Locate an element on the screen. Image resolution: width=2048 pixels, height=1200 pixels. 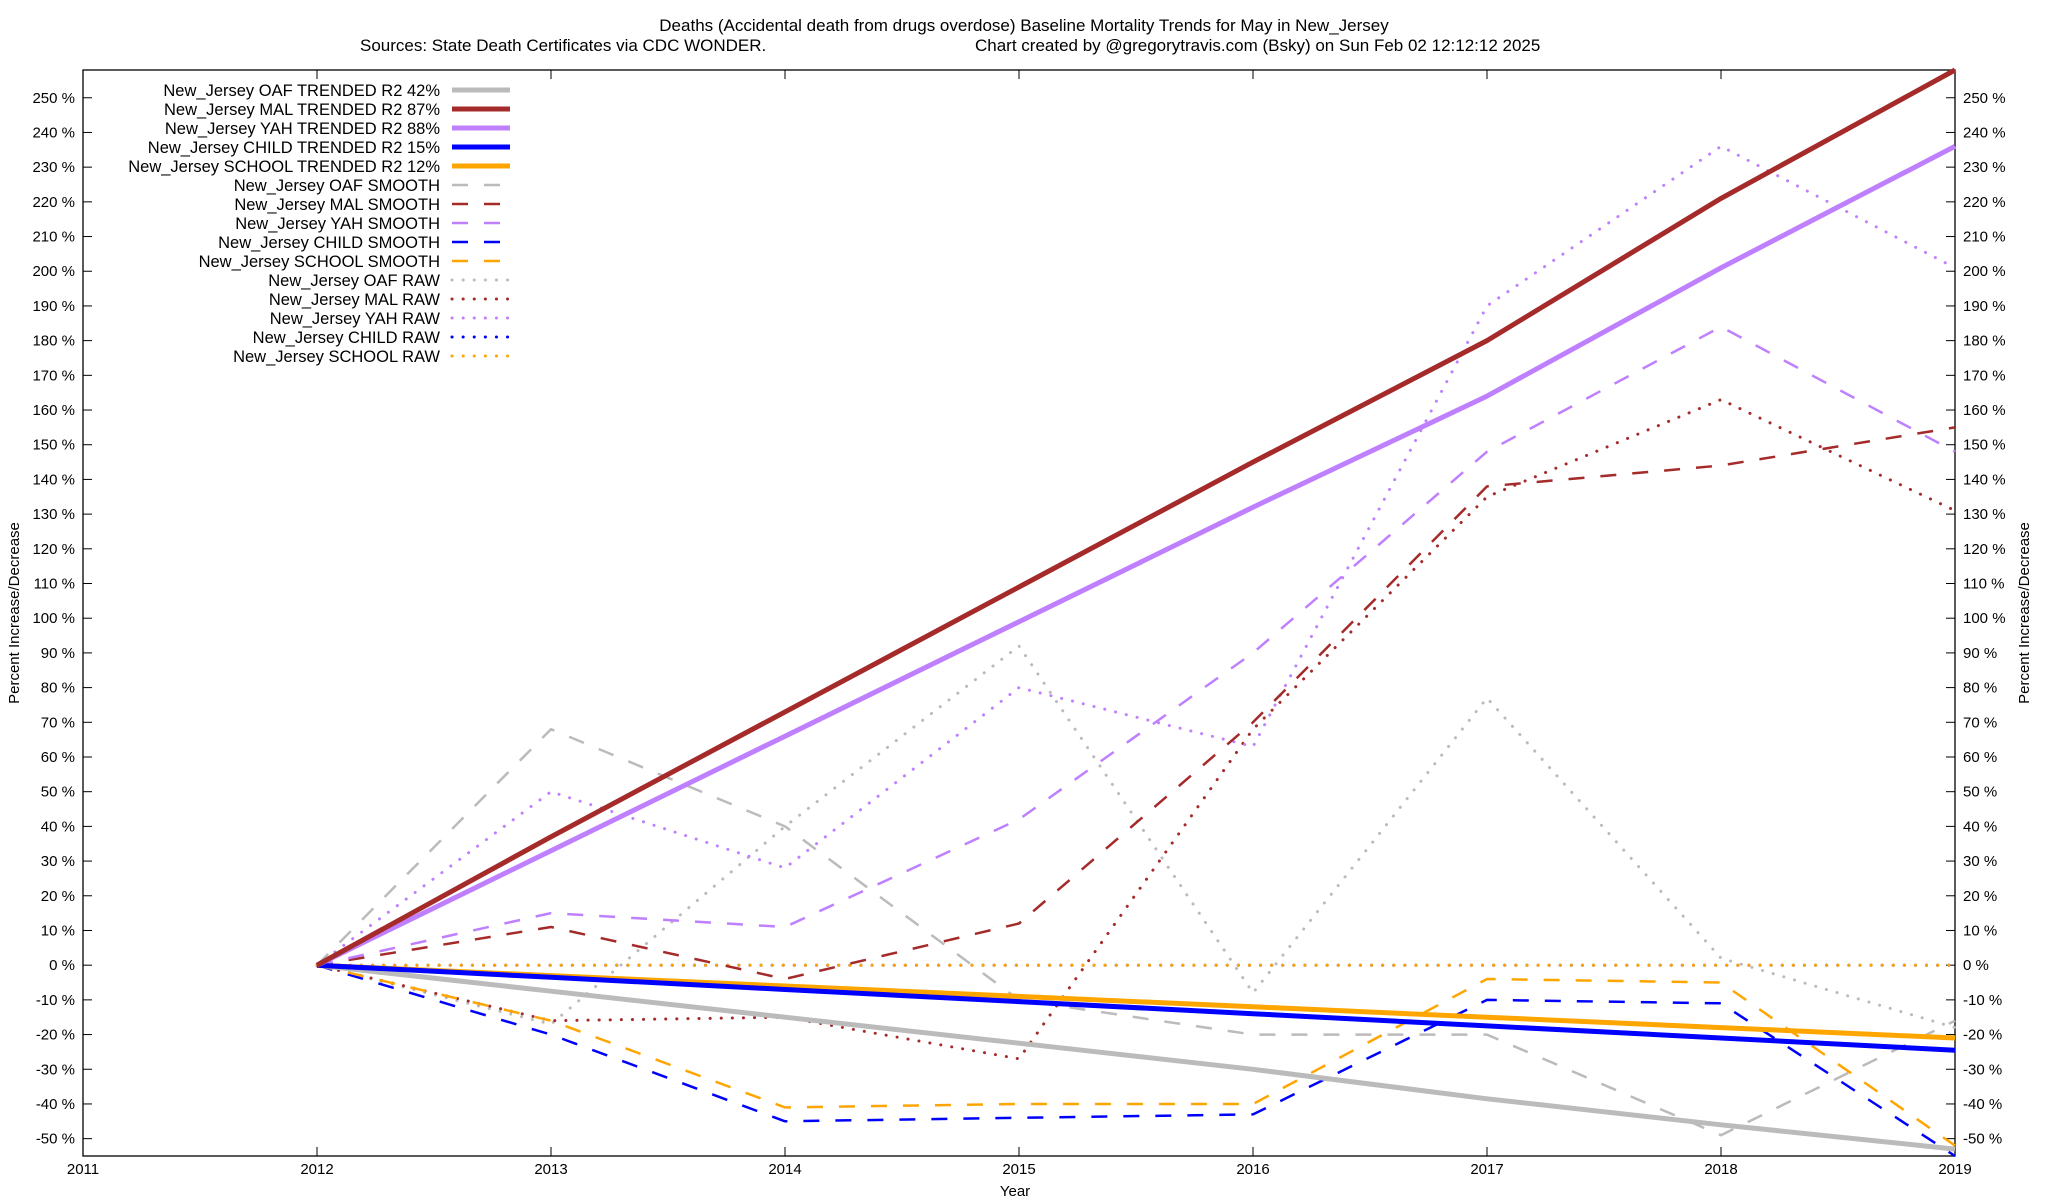
y-tick-label: -40 % is located at coordinates (55, 1104).